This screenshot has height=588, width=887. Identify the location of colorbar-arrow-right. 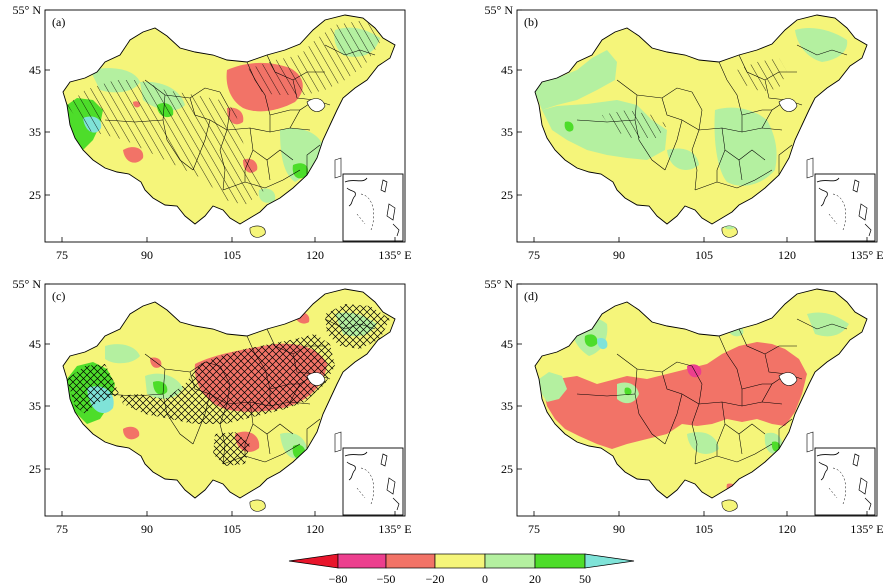
(609, 561).